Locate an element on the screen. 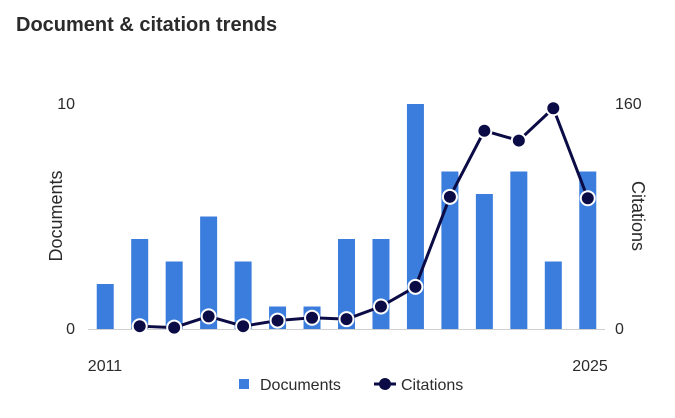 Image resolution: width=675 pixels, height=418 pixels. citations-point-2017 is located at coordinates (312, 317).